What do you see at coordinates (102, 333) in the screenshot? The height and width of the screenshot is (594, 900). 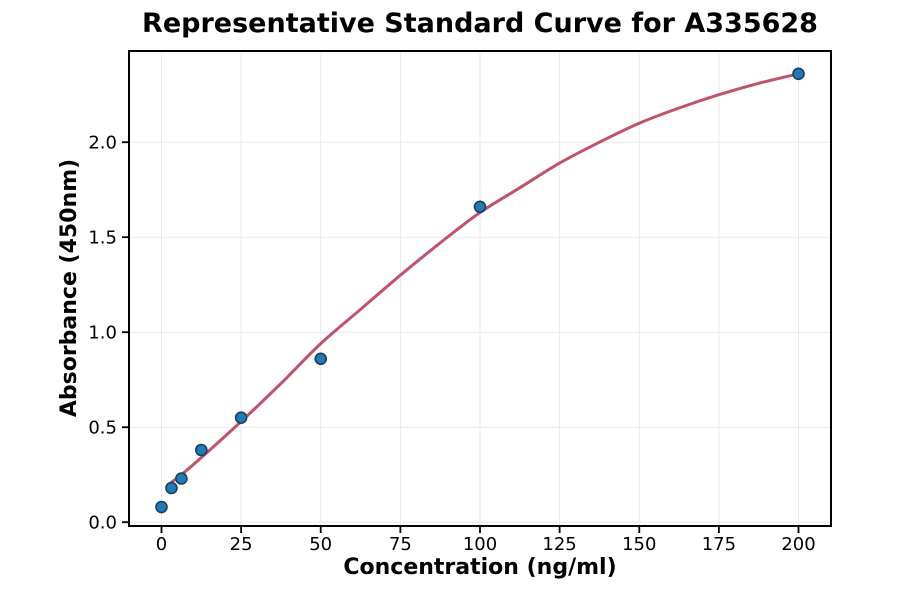 I see `y-tick-label: 1.0` at bounding box center [102, 333].